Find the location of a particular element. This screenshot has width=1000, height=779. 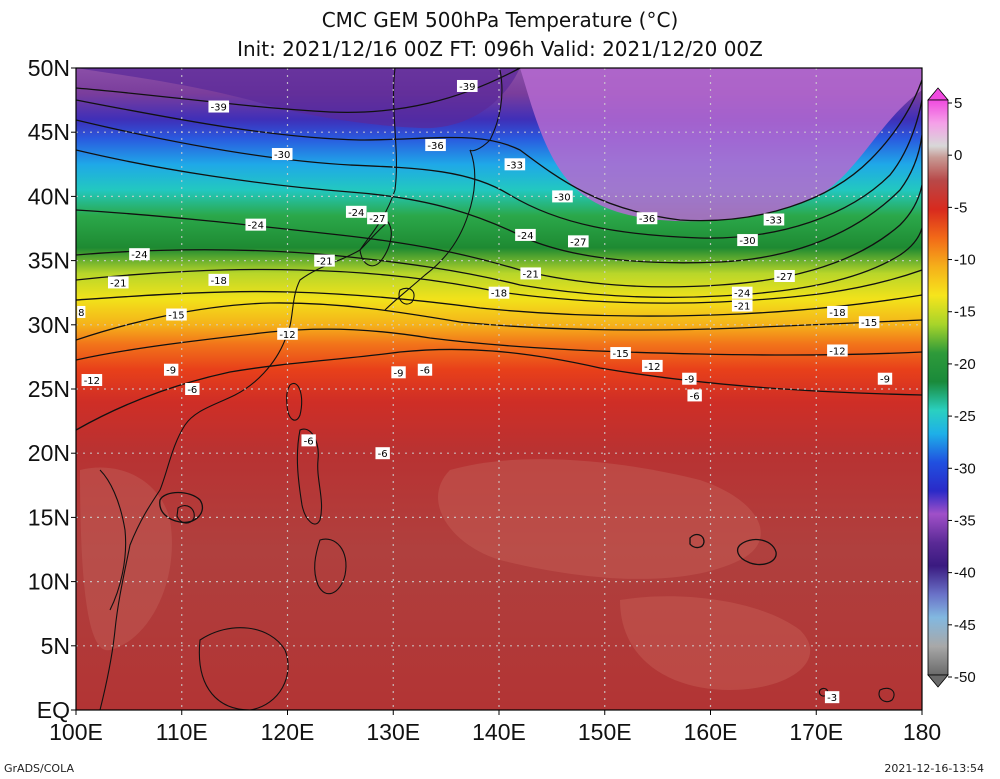

colorbar-label: -30 is located at coordinates (965, 468).